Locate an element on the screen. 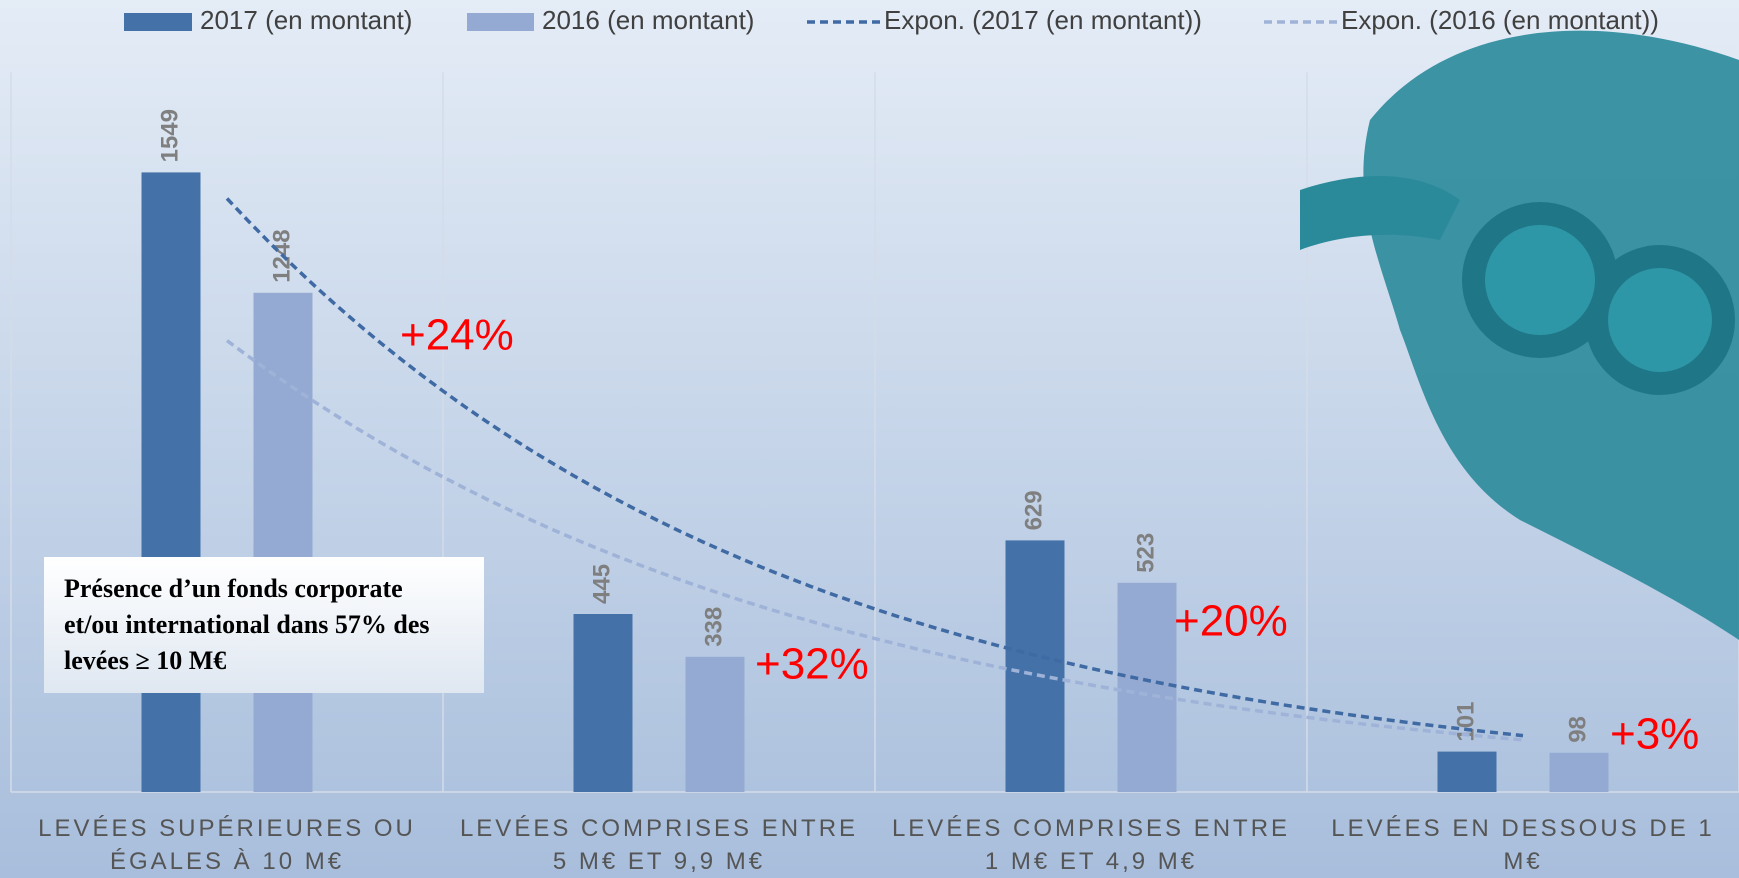 This screenshot has height=878, width=1739. x-tick-label: LEVÉES COMPRISES ENTRE 1 M€ ET 4,9 M€ is located at coordinates (1091, 845).